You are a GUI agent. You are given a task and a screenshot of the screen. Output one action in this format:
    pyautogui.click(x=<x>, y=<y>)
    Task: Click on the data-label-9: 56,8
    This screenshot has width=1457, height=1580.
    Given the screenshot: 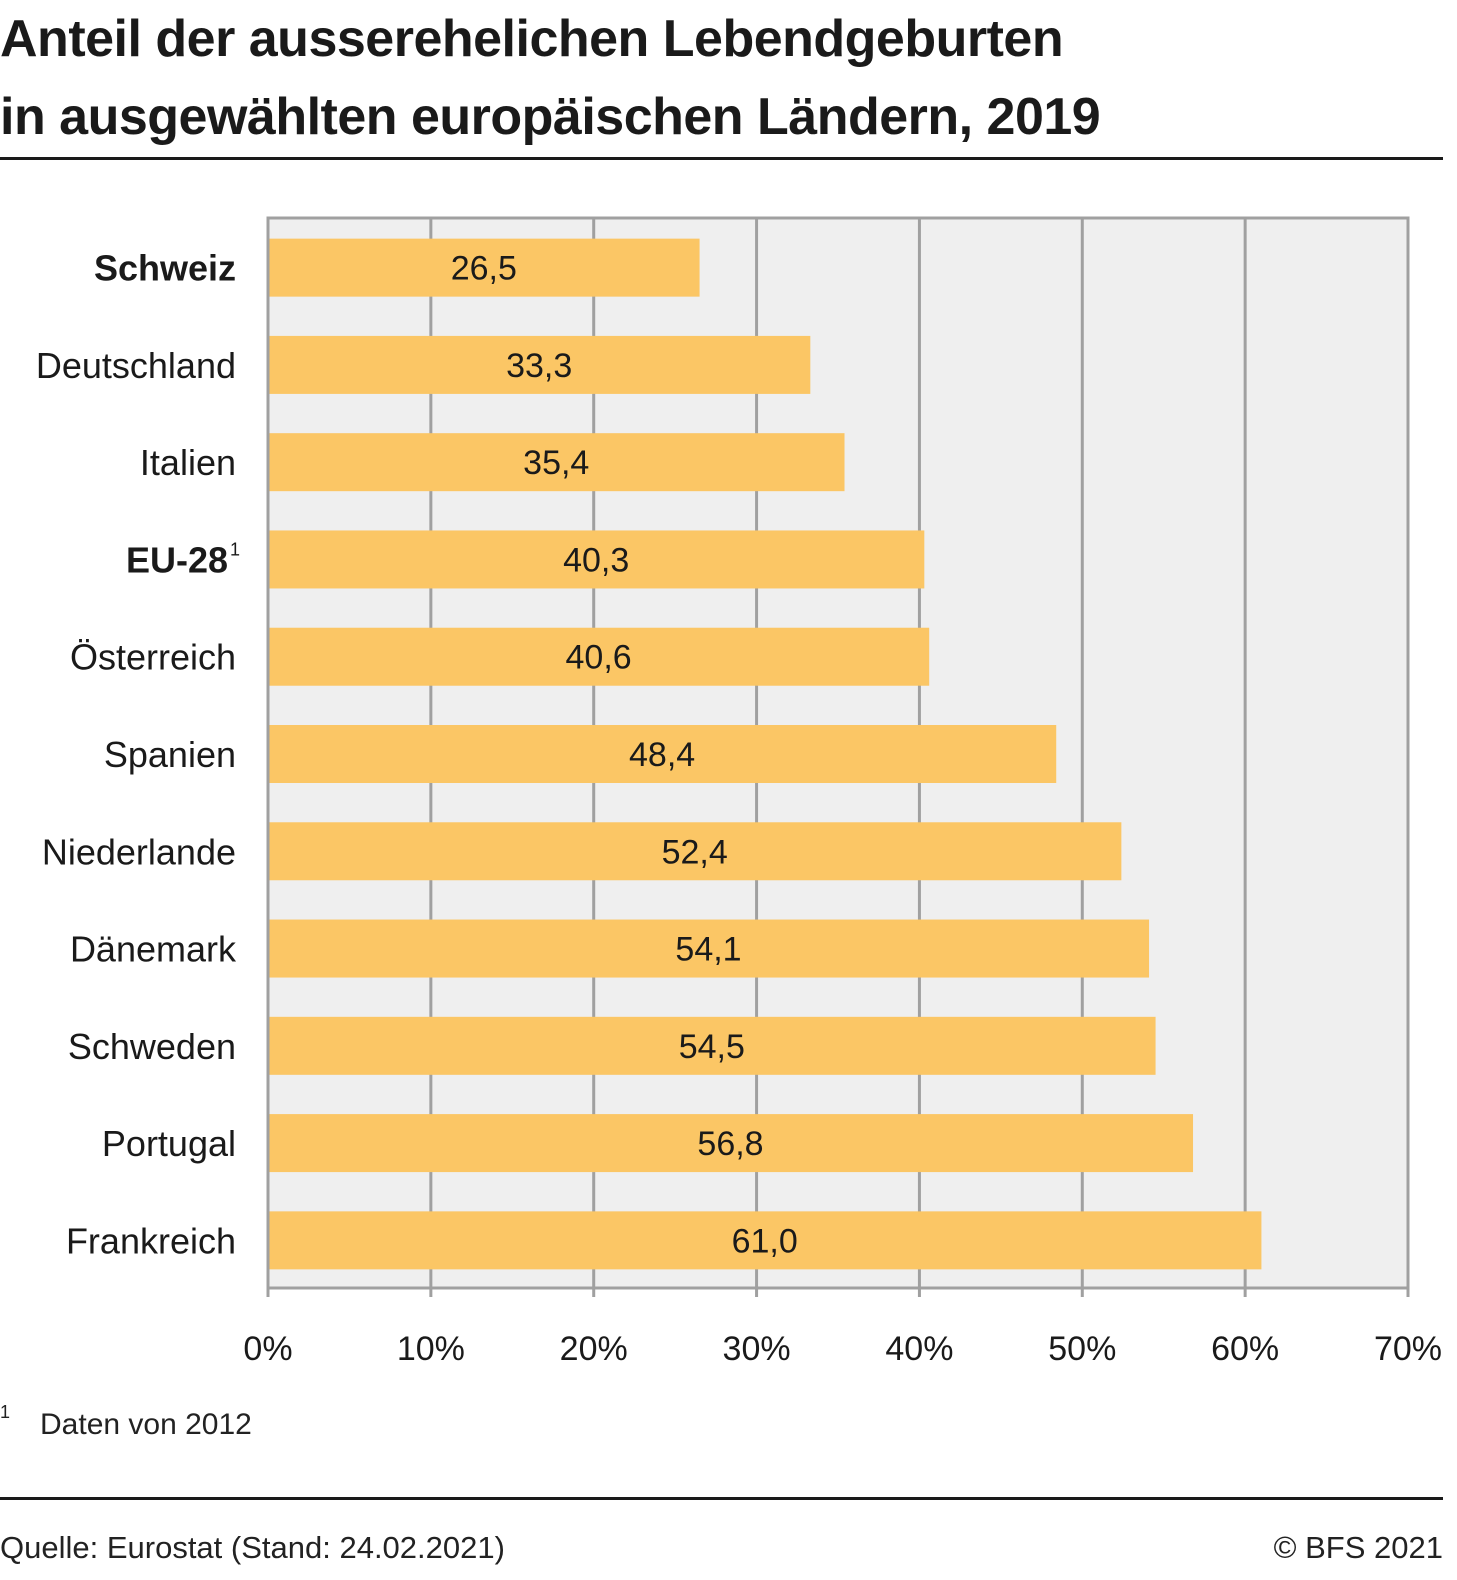 What is the action you would take?
    pyautogui.click(x=730, y=1144)
    